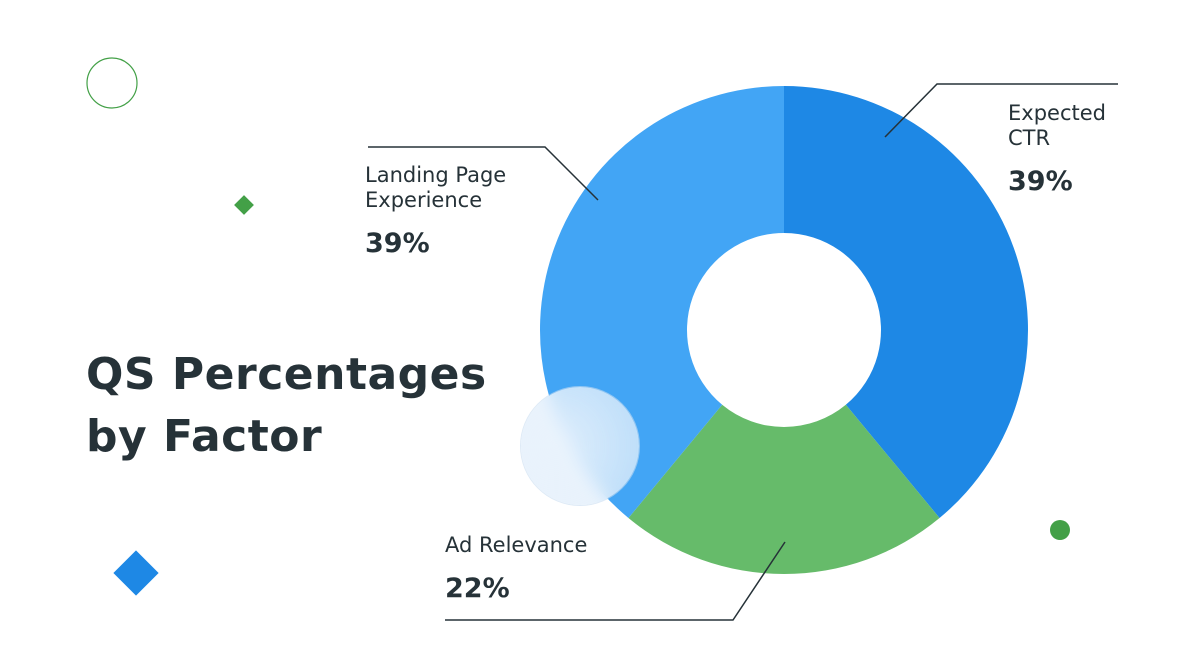 The width and height of the screenshot is (1200, 664). Describe the element at coordinates (286, 405) in the screenshot. I see `chart-title: QS Percentages by Factor` at that location.